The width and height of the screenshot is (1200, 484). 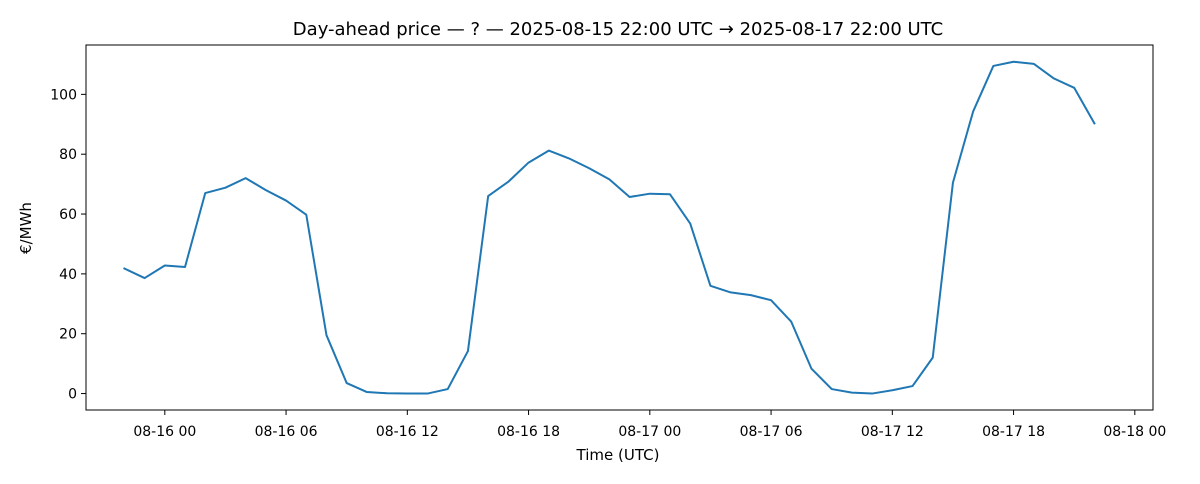 I want to click on x-tick-label: 08-17 00, so click(x=649, y=432).